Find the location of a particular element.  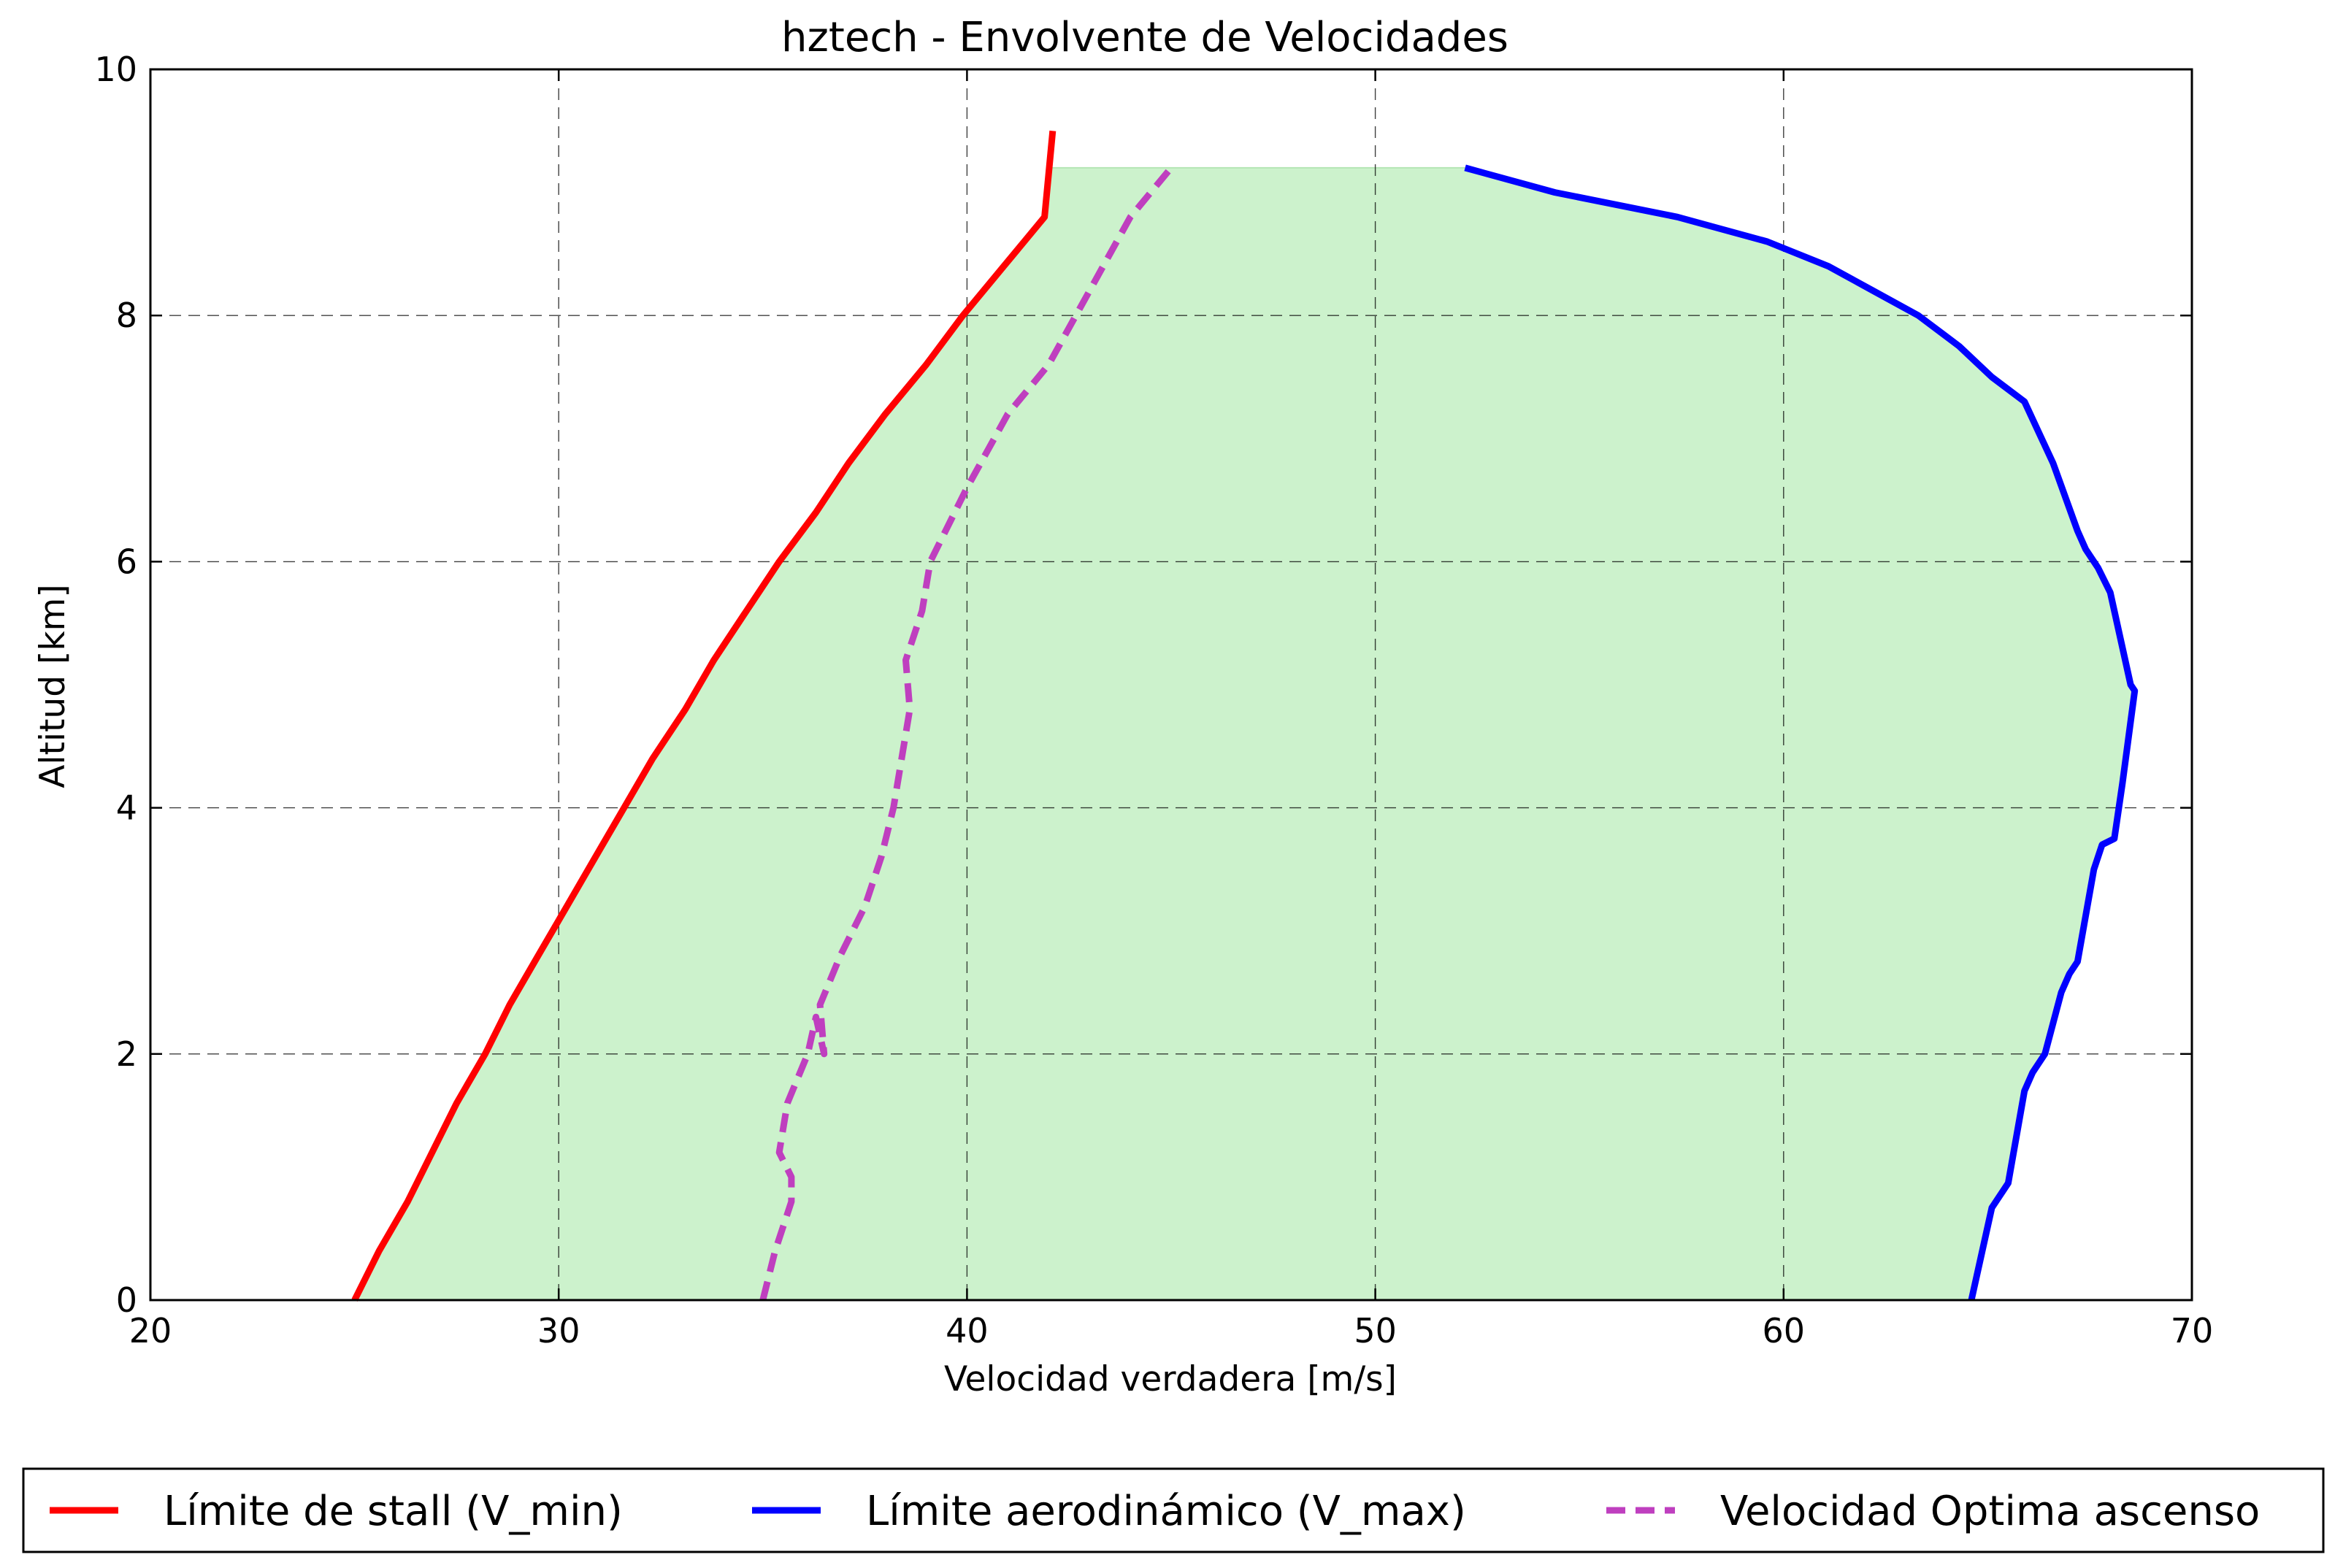

y-tick-label: 6 is located at coordinates (126, 561).